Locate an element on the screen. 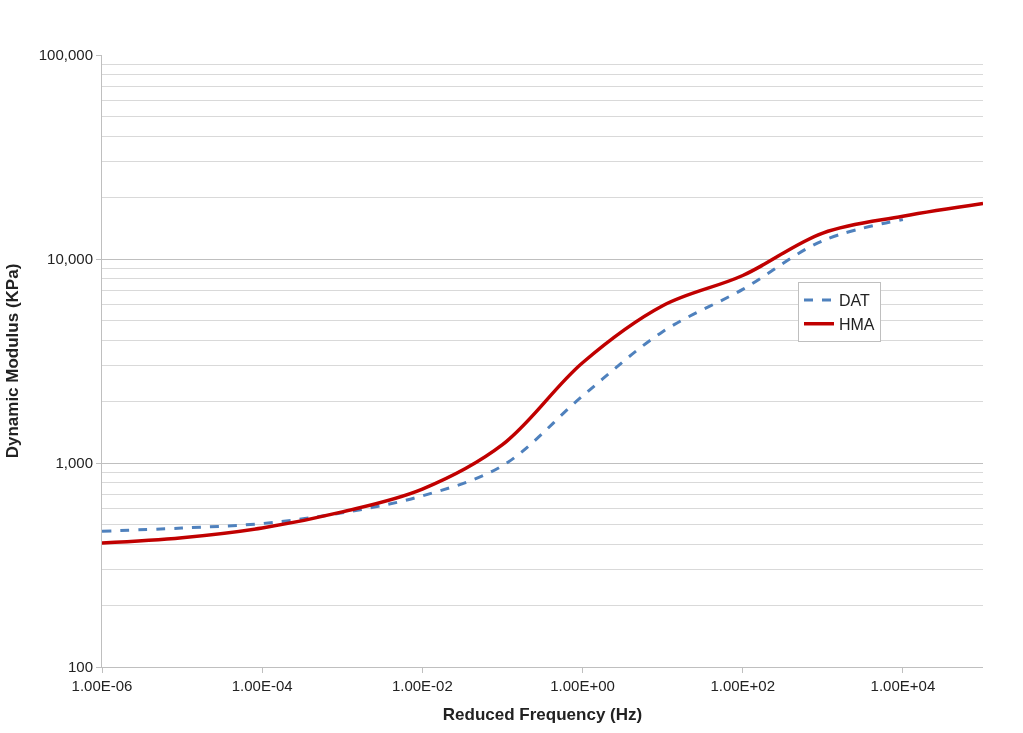  y-tick-label: 100 is located at coordinates (80, 667).